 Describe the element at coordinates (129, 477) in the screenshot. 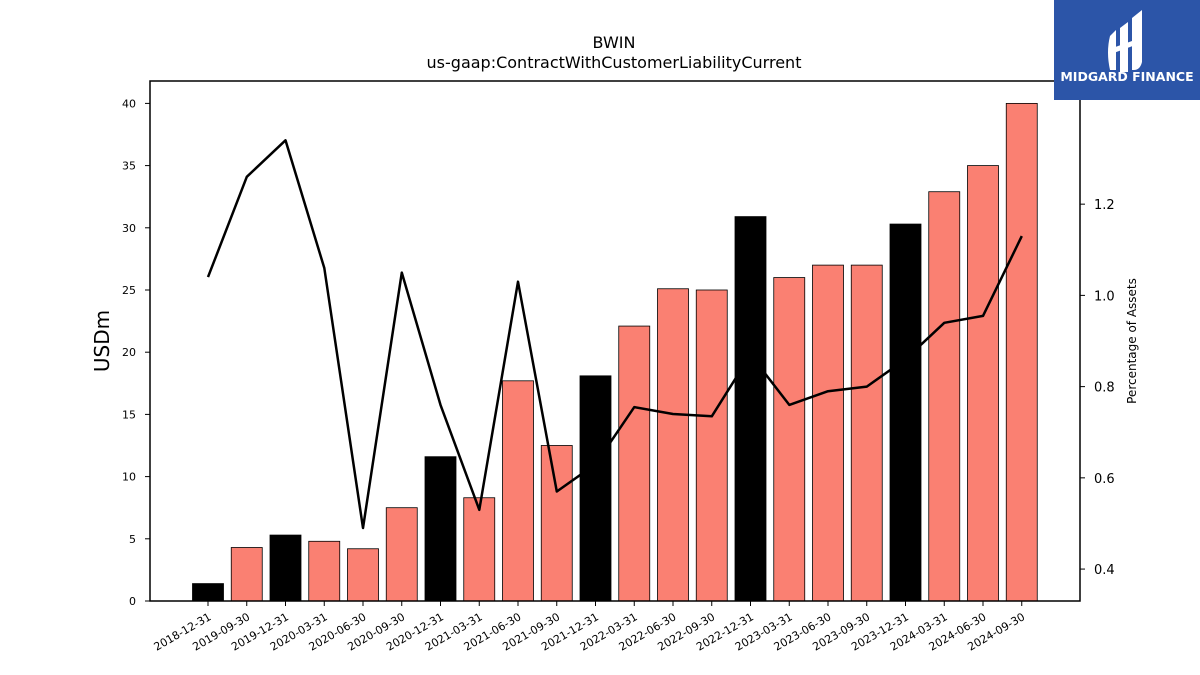

I see `y-left-tick-label: 10` at that location.